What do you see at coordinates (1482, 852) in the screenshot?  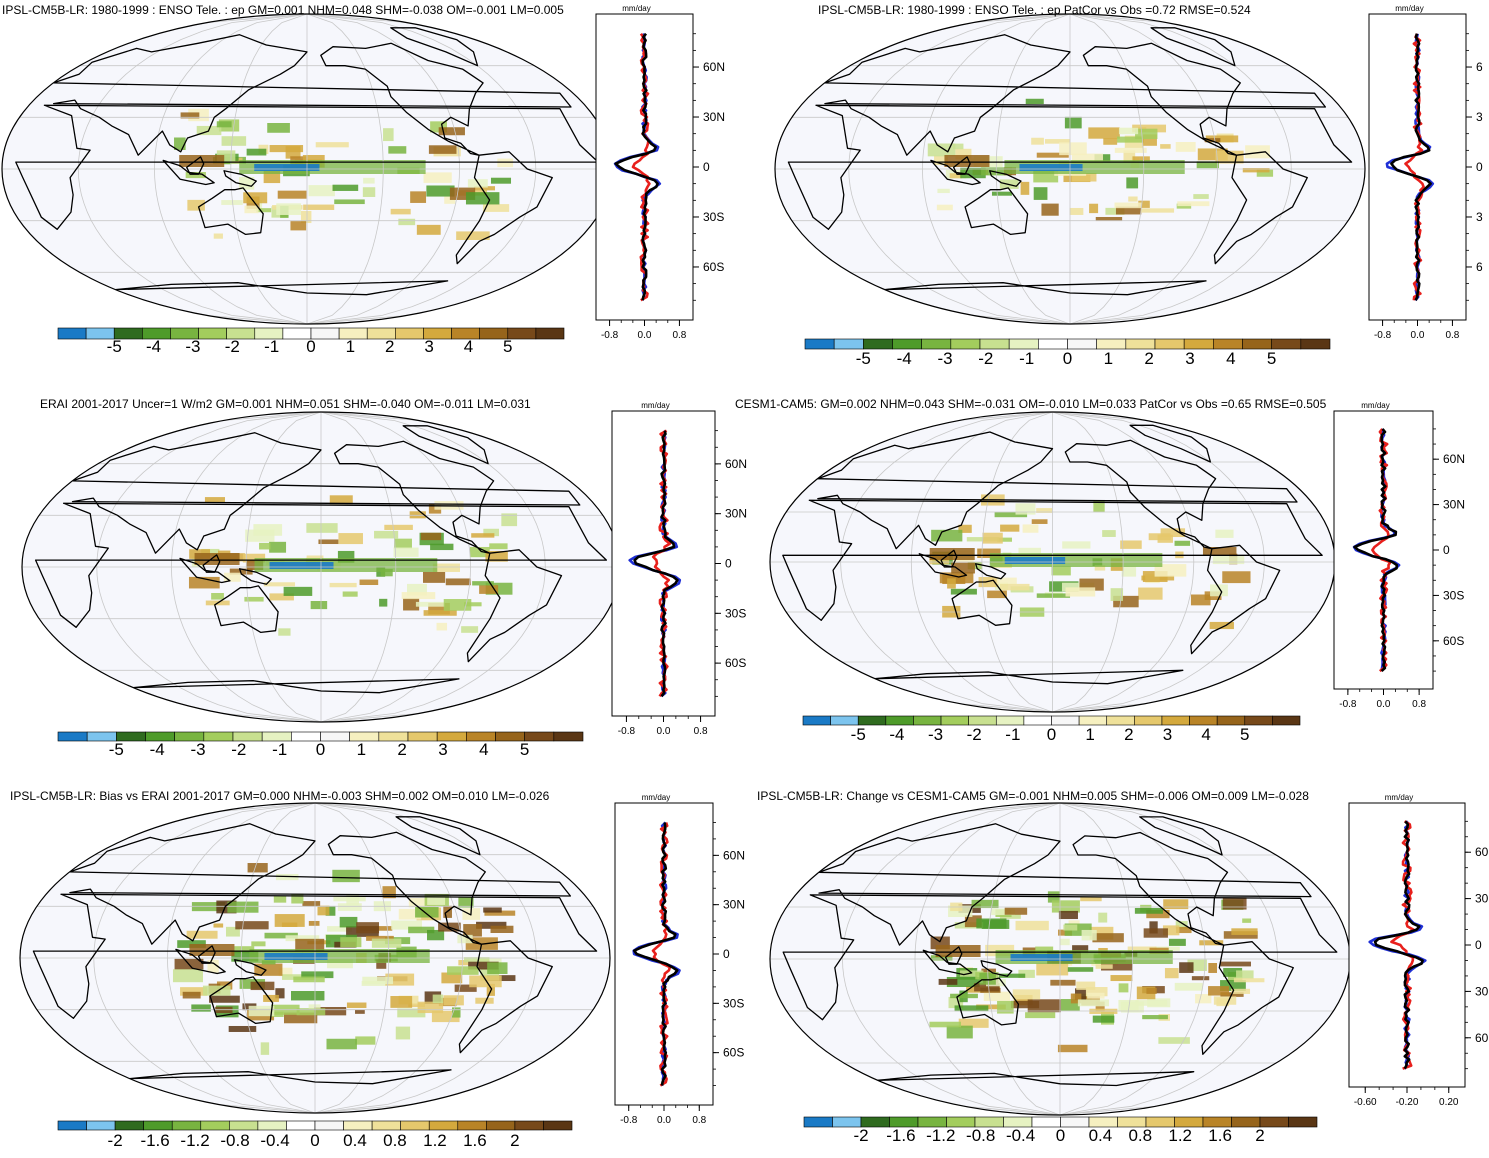 I see `lat-tick-label: 60N` at bounding box center [1482, 852].